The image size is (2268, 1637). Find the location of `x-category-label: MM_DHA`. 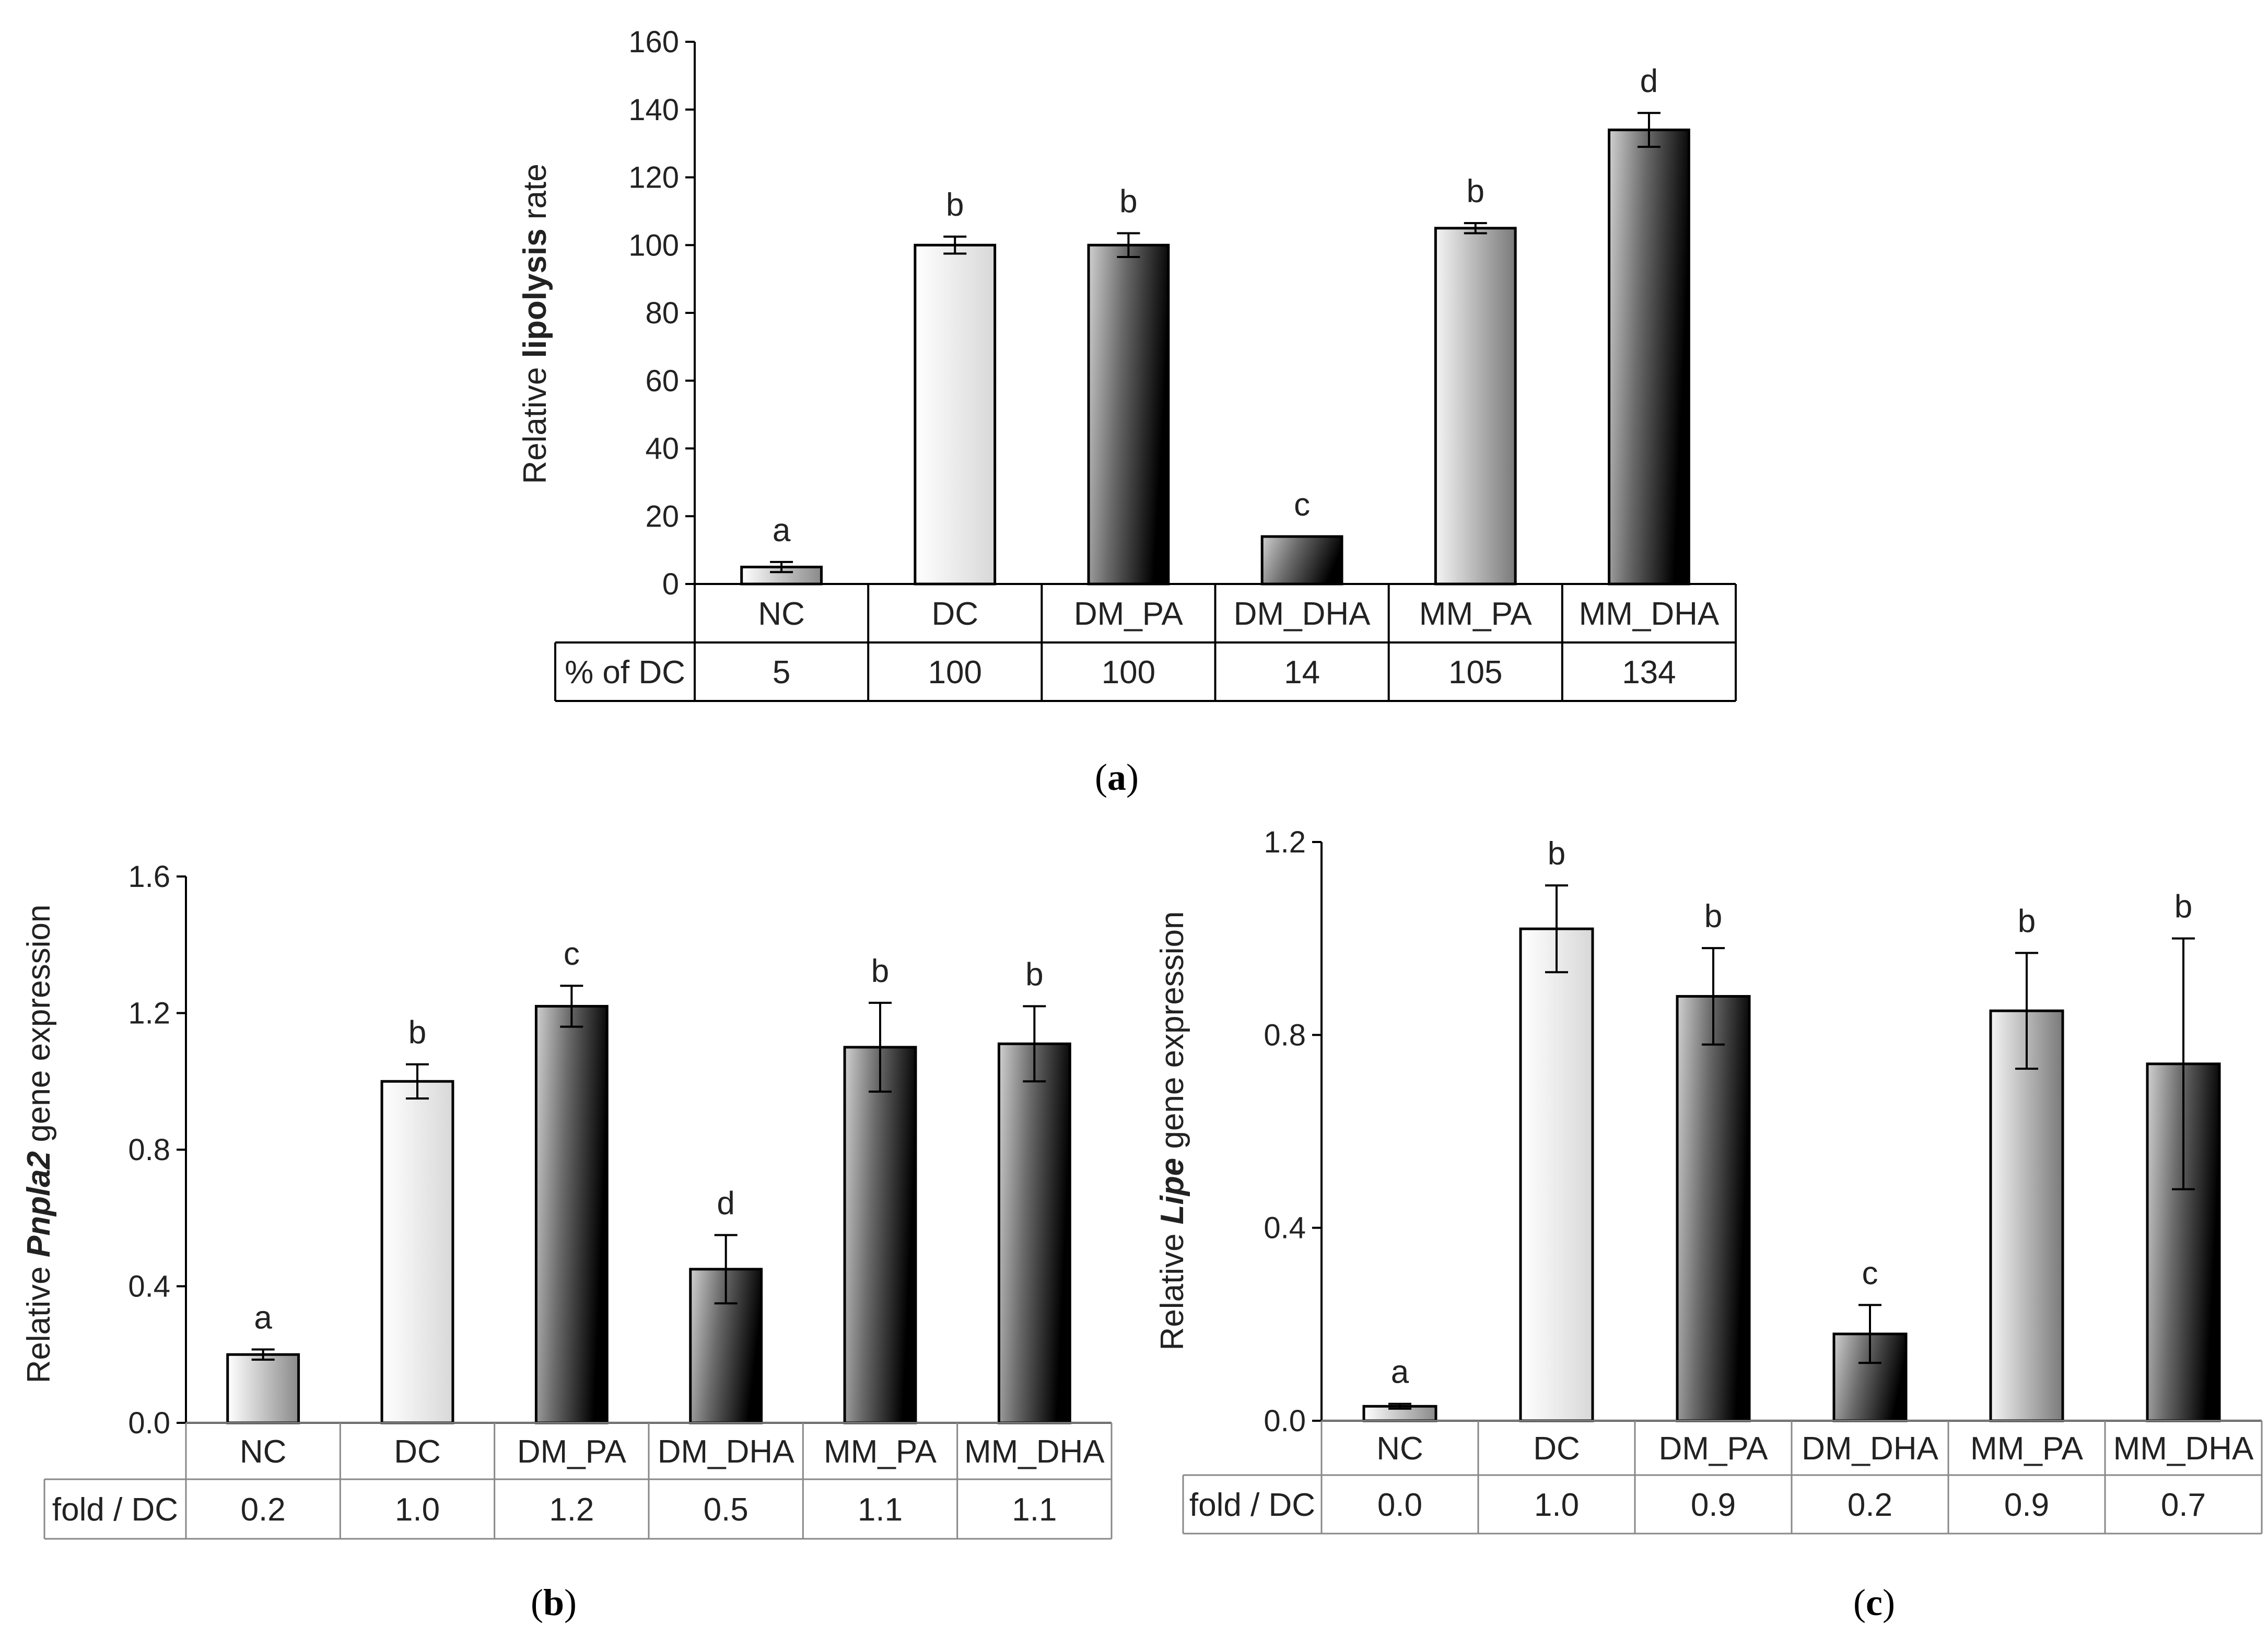

x-category-label: MM_DHA is located at coordinates (1035, 1452).